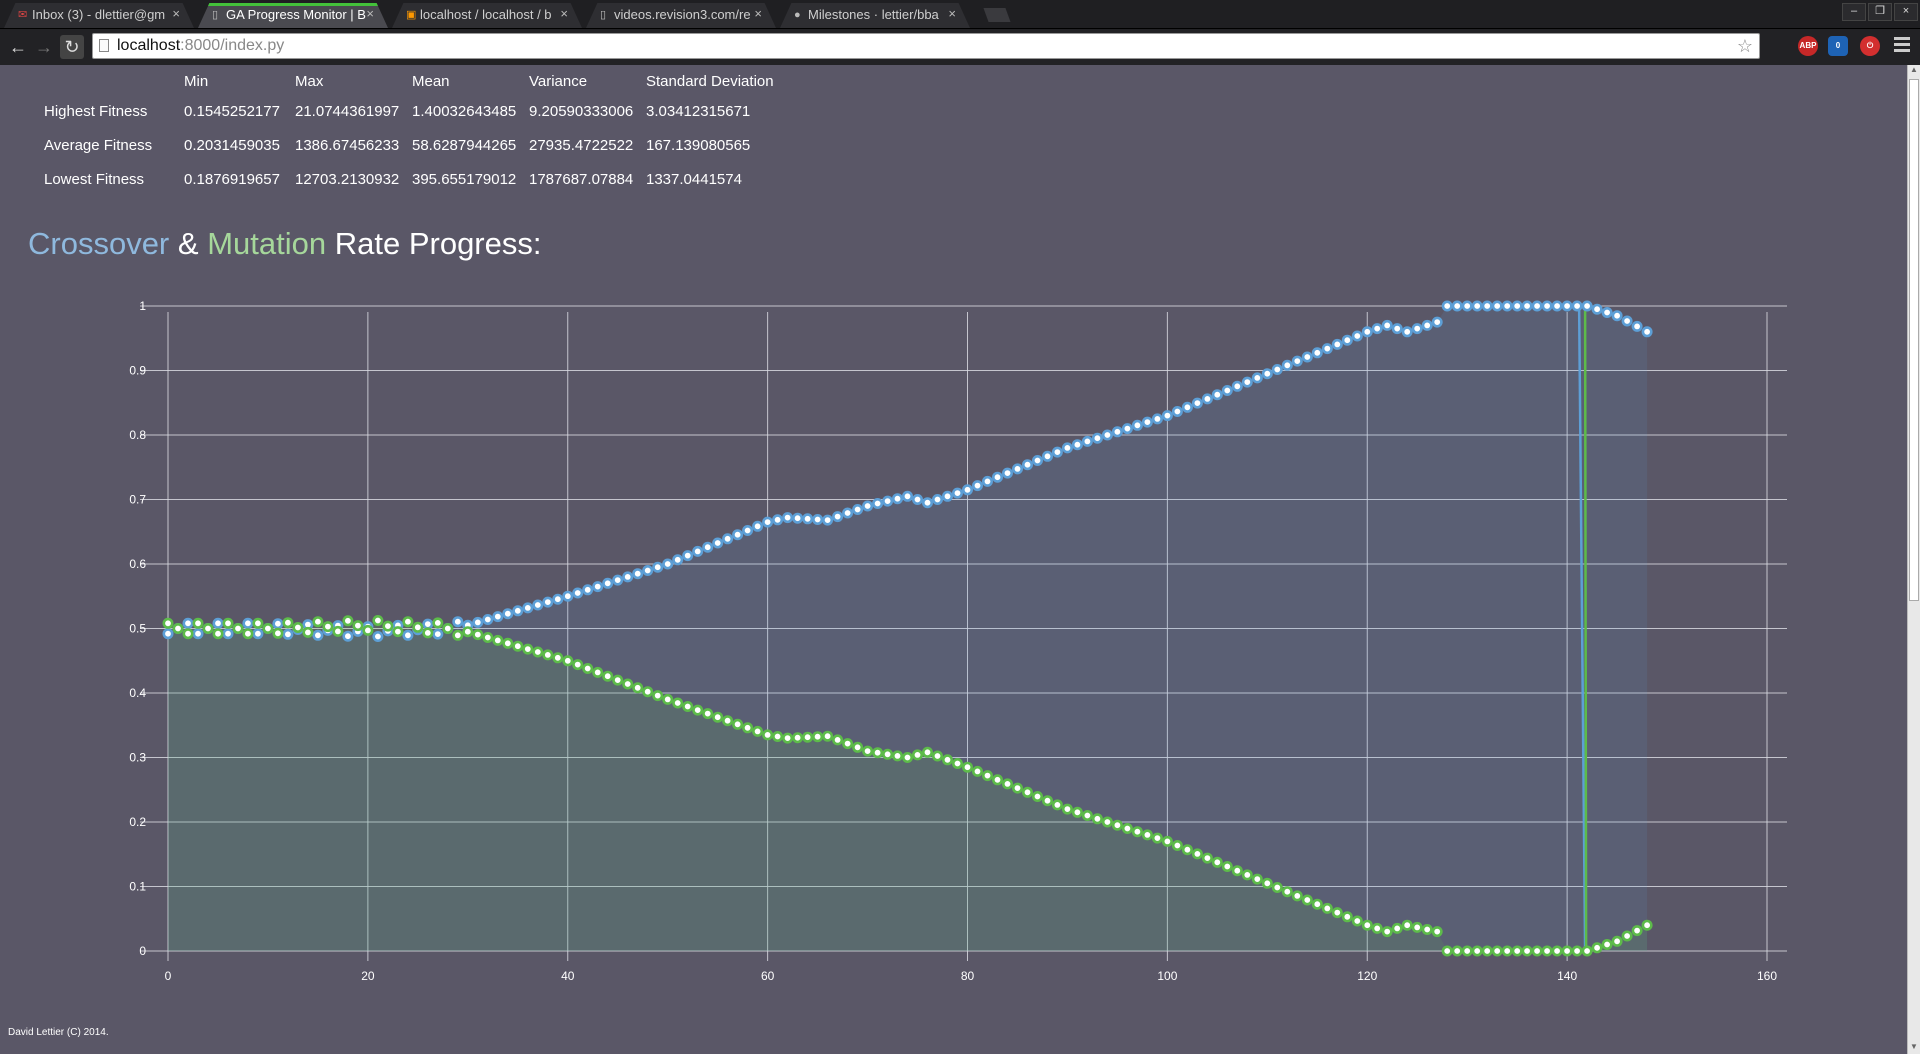  I want to click on extension-power-icon: ⏻, so click(1870, 46).